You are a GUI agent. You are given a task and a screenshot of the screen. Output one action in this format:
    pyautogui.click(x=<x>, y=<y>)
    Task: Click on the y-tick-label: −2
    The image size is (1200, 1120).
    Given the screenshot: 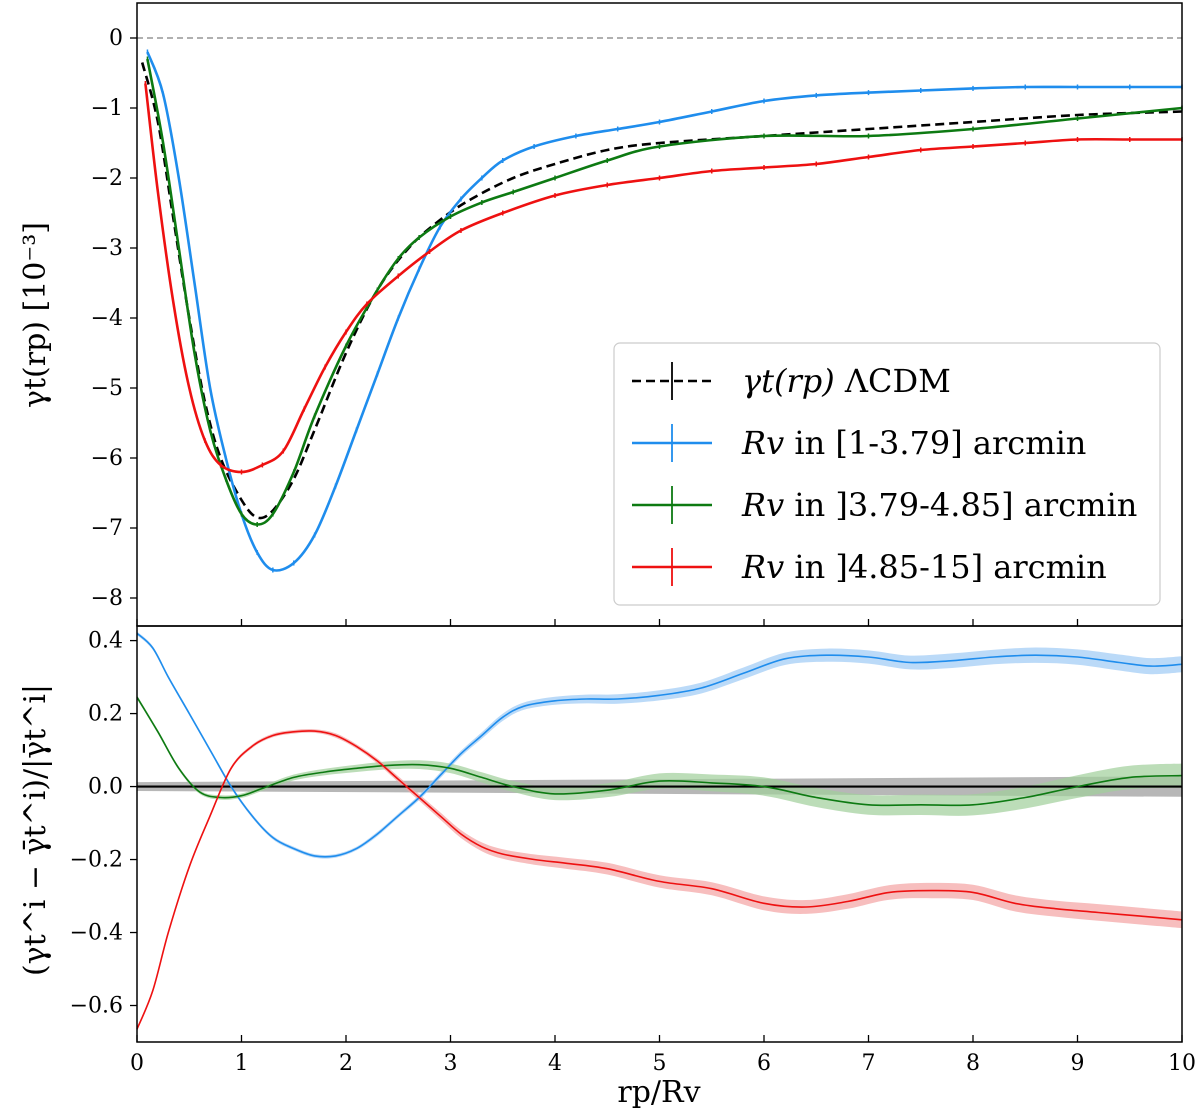 What is the action you would take?
    pyautogui.click(x=107, y=178)
    